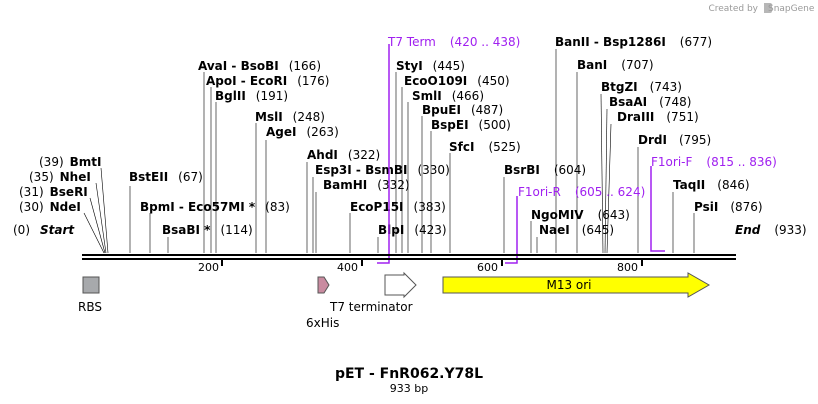  I want to click on site-bspei: BspEI (500), so click(471, 125).